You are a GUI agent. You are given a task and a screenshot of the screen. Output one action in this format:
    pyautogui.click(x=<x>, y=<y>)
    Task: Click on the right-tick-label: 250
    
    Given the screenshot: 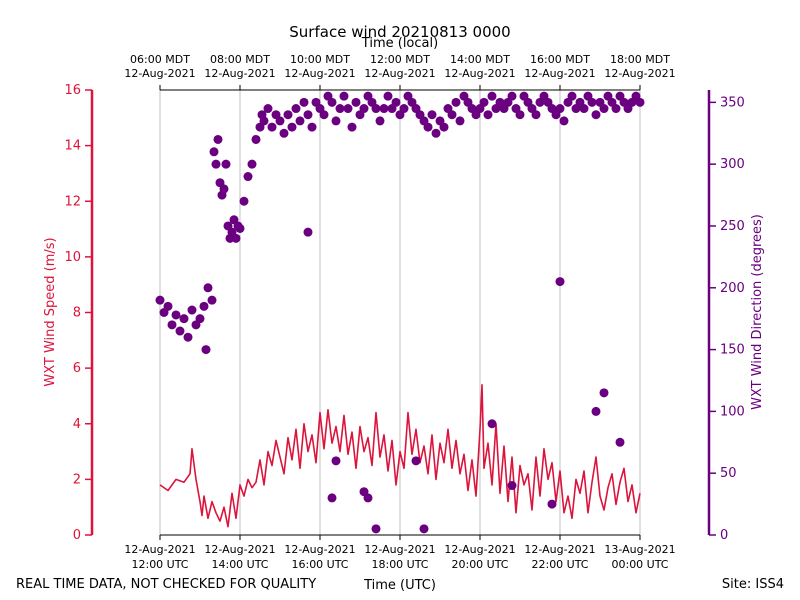 What is the action you would take?
    pyautogui.click(x=732, y=226)
    